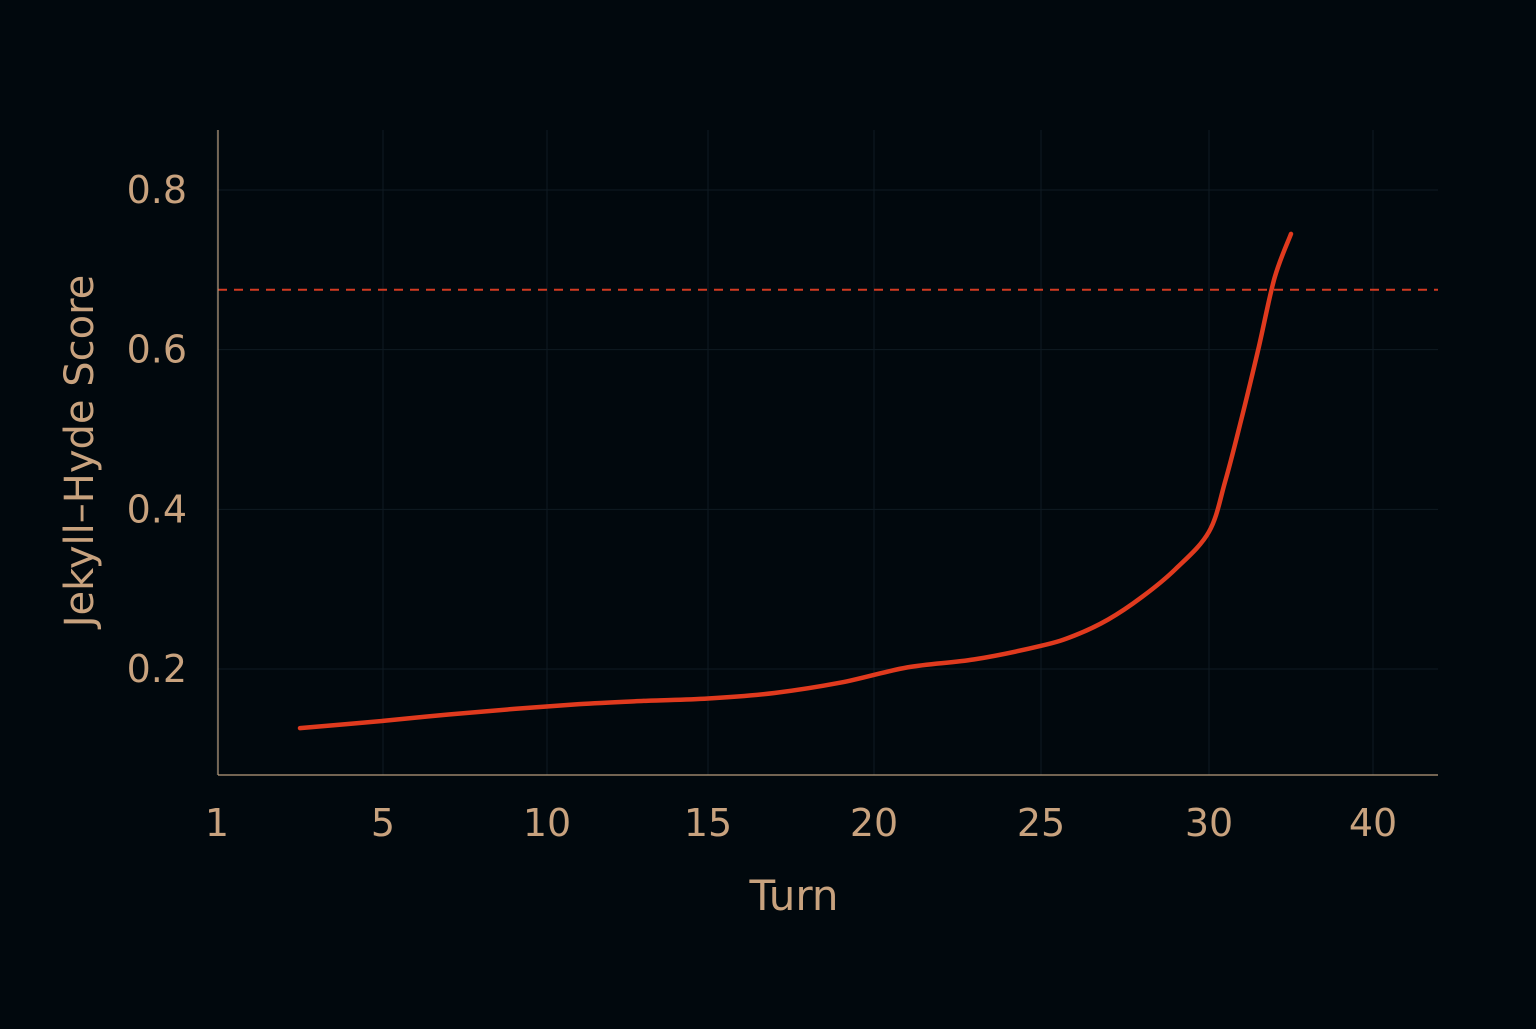  Describe the element at coordinates (217, 823) in the screenshot. I see `x-tick-label-1: 1` at that location.